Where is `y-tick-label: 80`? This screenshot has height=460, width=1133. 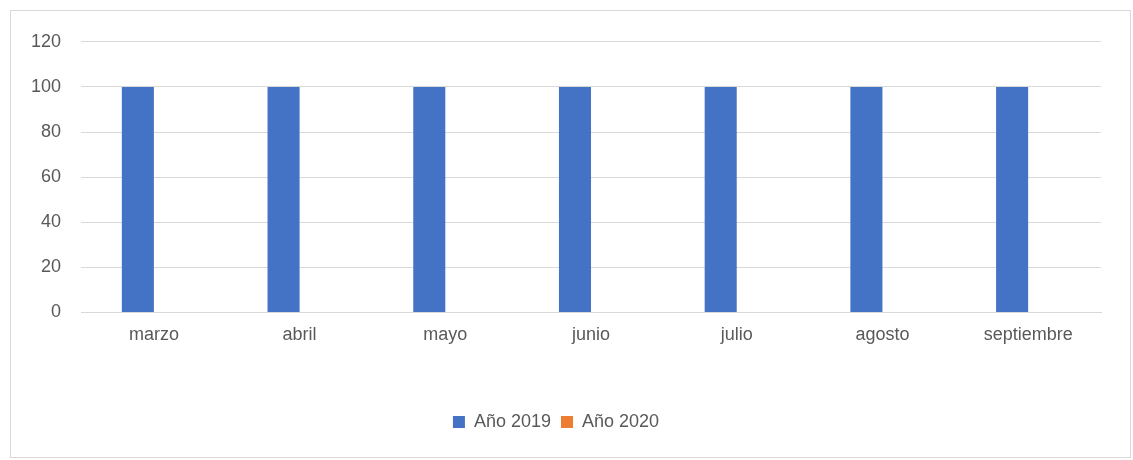 y-tick-label: 80 is located at coordinates (51, 130).